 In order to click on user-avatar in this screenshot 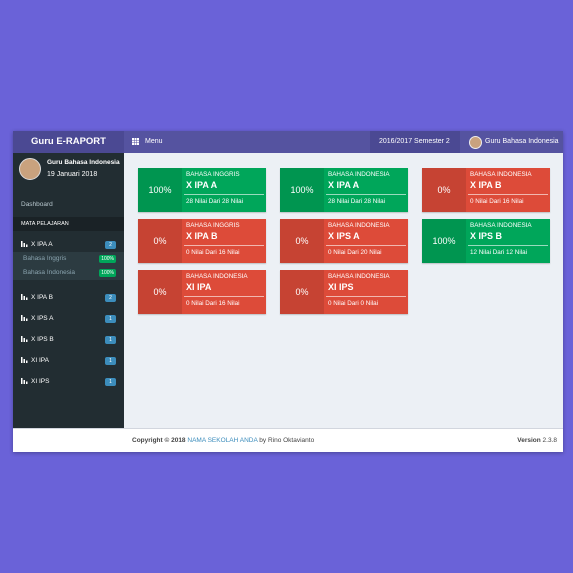, I will do `click(30, 169)`.